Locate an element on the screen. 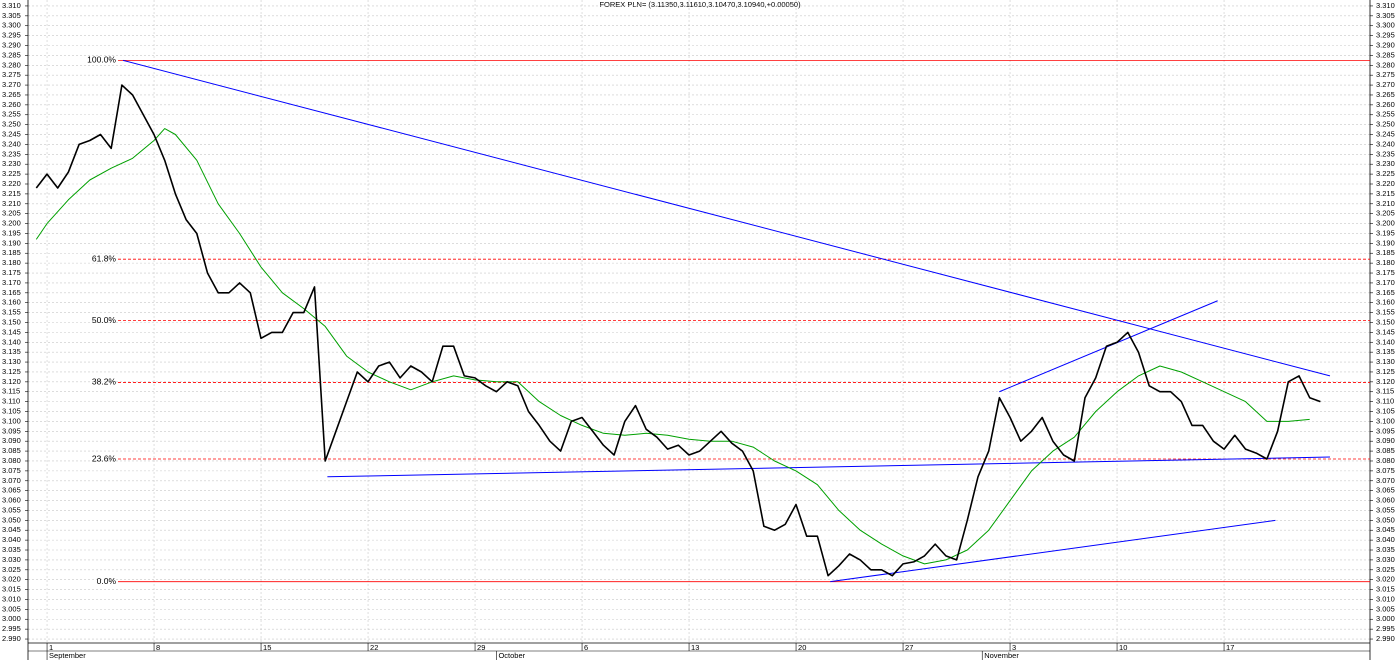 Image resolution: width=1400 pixels, height=660 pixels. y-tick-label: 3.080 is located at coordinates (11, 460).